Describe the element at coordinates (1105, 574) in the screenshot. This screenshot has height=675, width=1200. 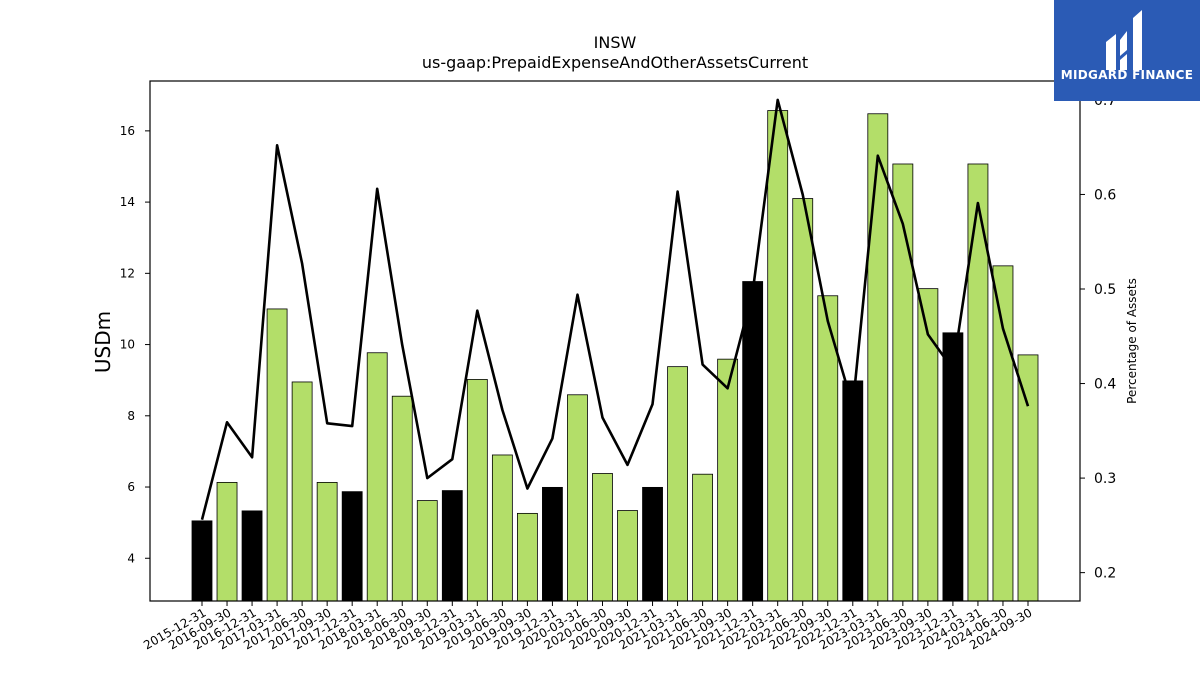
I see `y2-tick-label: 0.2` at that location.